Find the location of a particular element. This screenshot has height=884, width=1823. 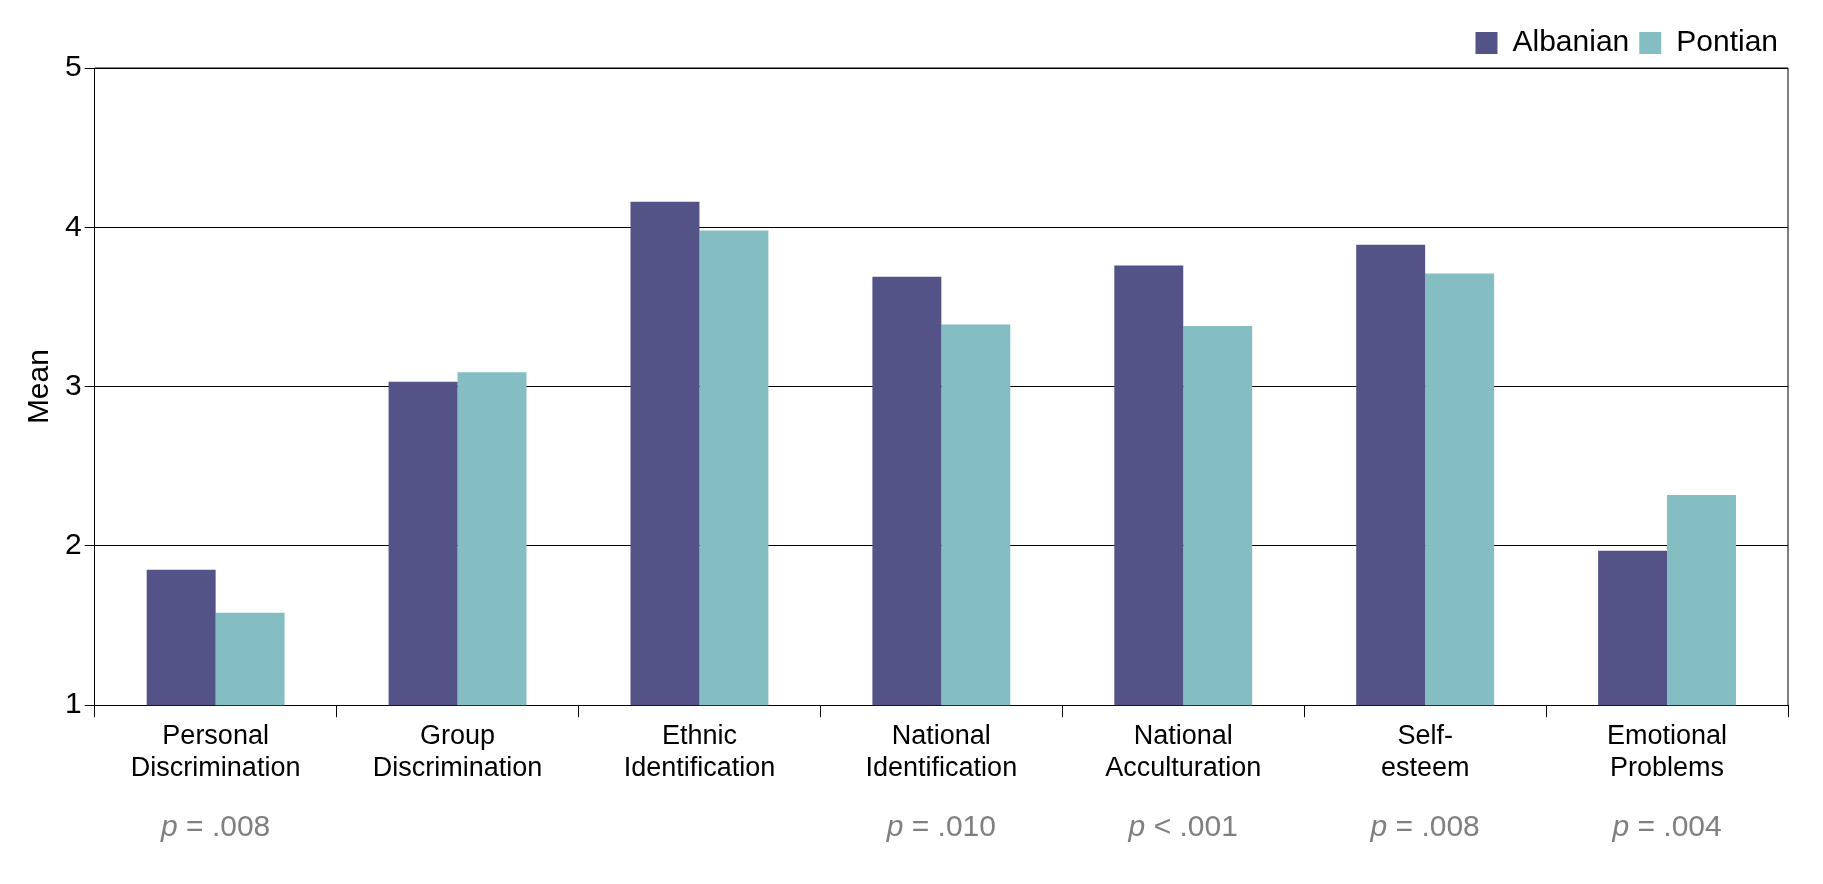

x-tick-label: Self-esteem is located at coordinates (1425, 751).